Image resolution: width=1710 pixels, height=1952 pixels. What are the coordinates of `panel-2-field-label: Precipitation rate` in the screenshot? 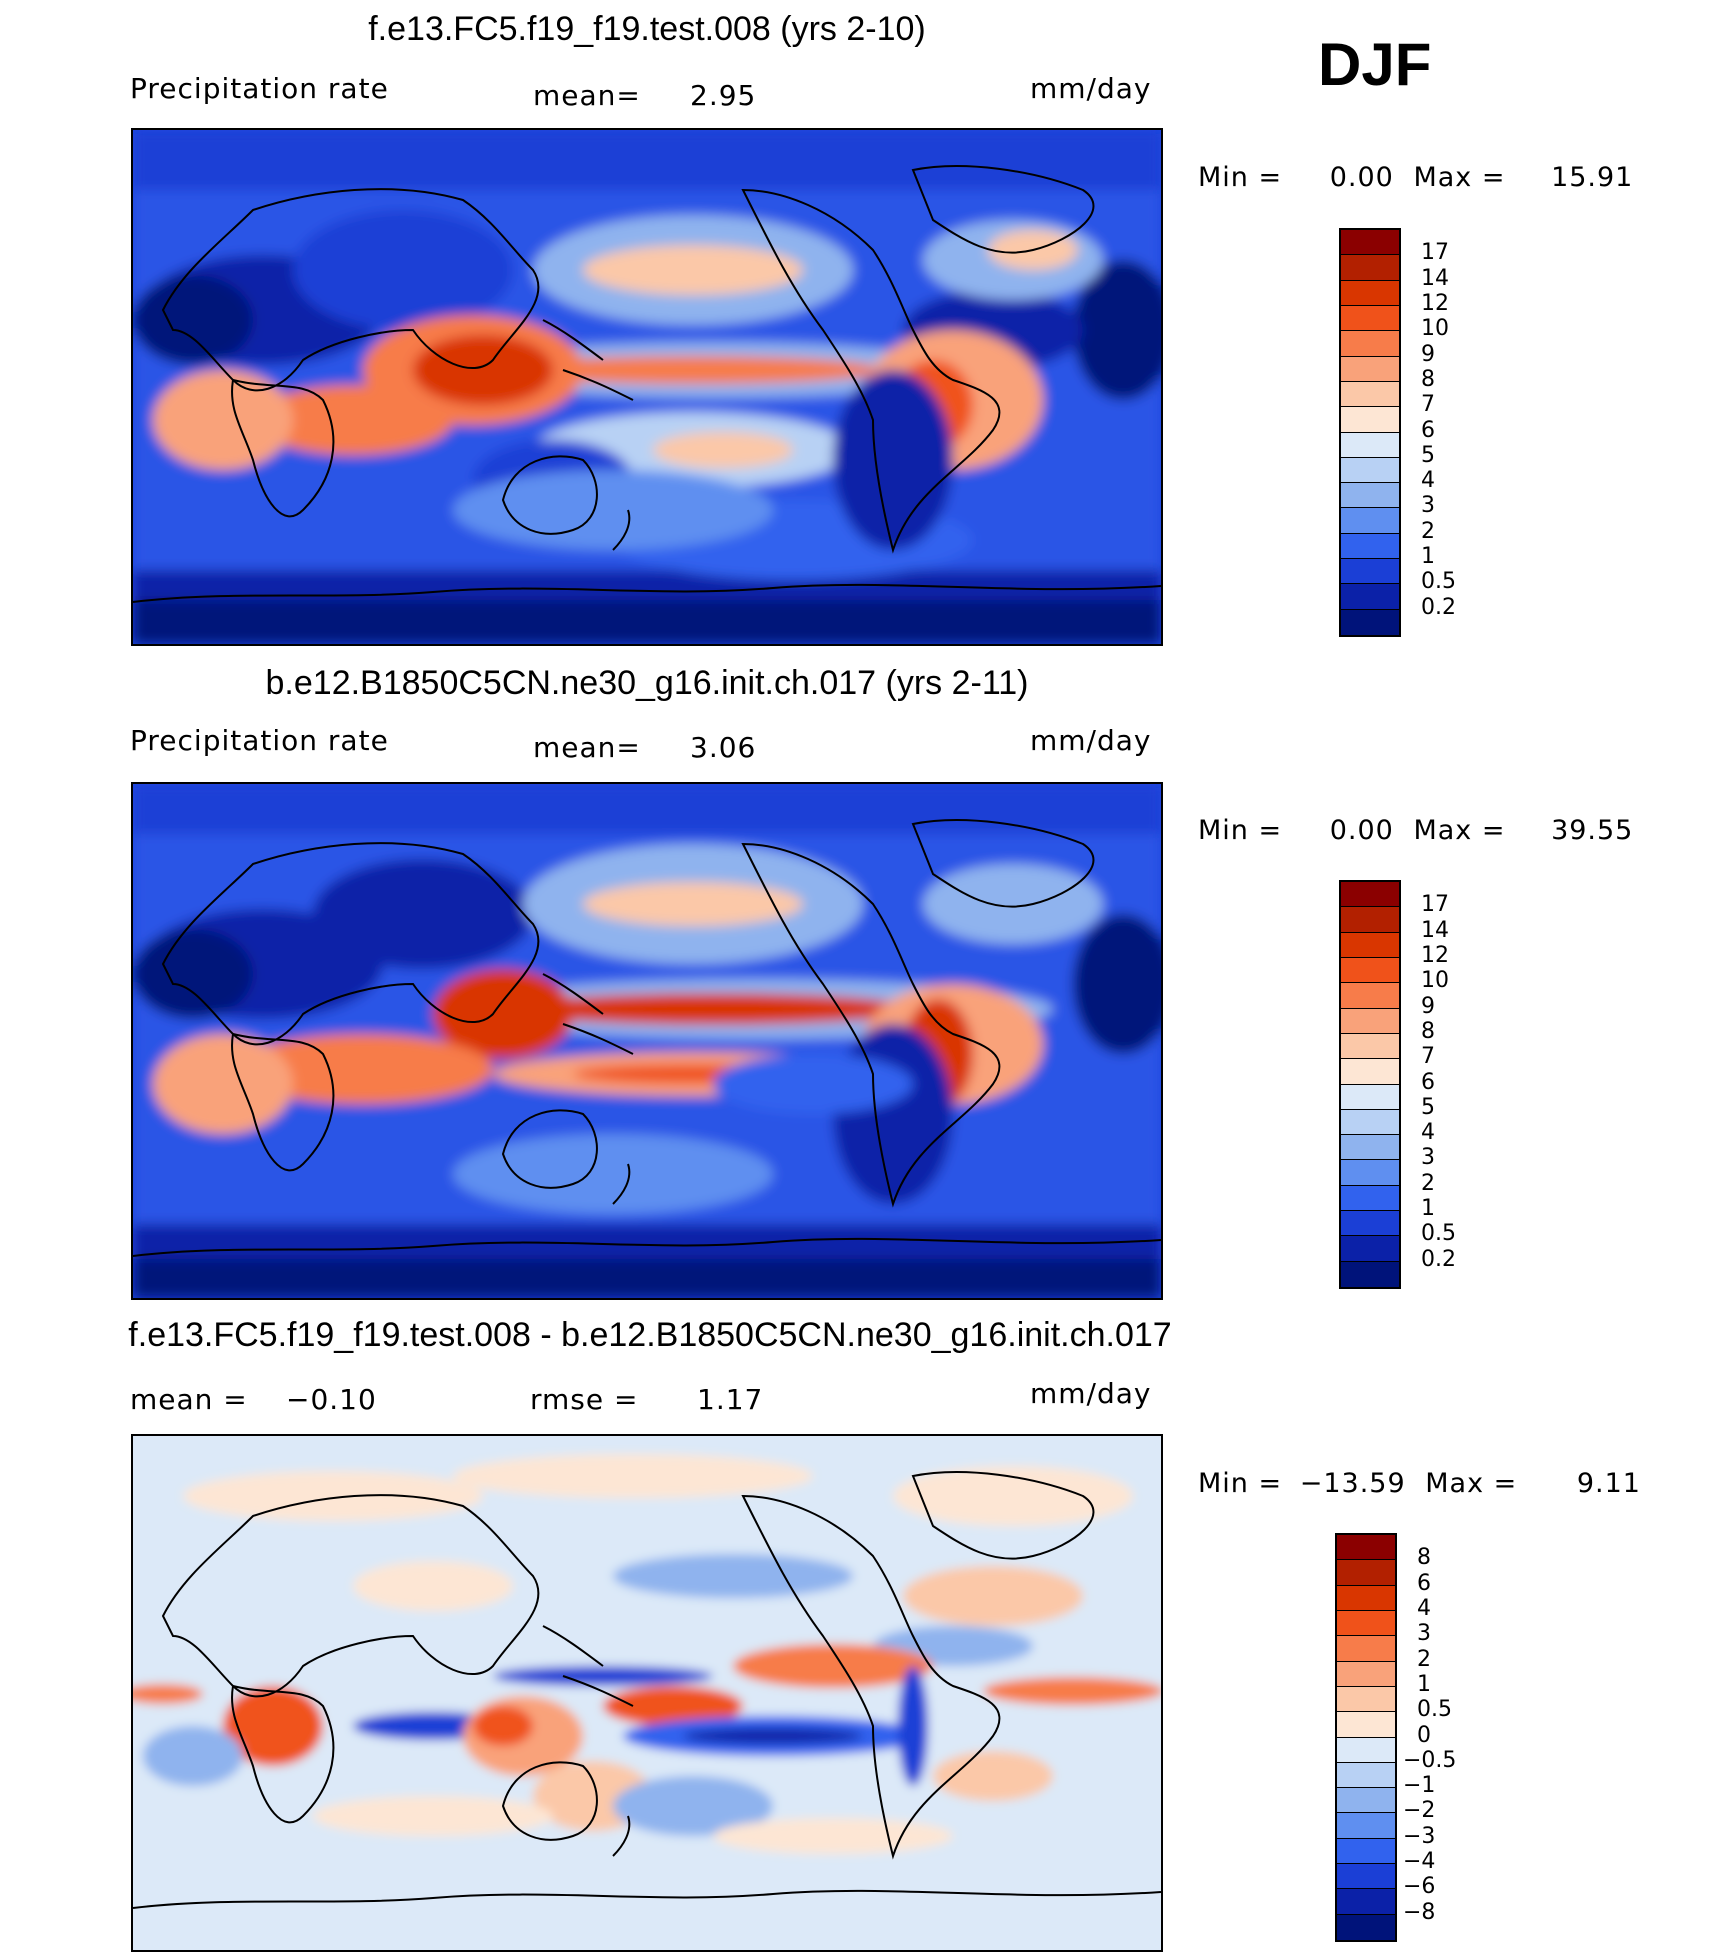 It's located at (259, 740).